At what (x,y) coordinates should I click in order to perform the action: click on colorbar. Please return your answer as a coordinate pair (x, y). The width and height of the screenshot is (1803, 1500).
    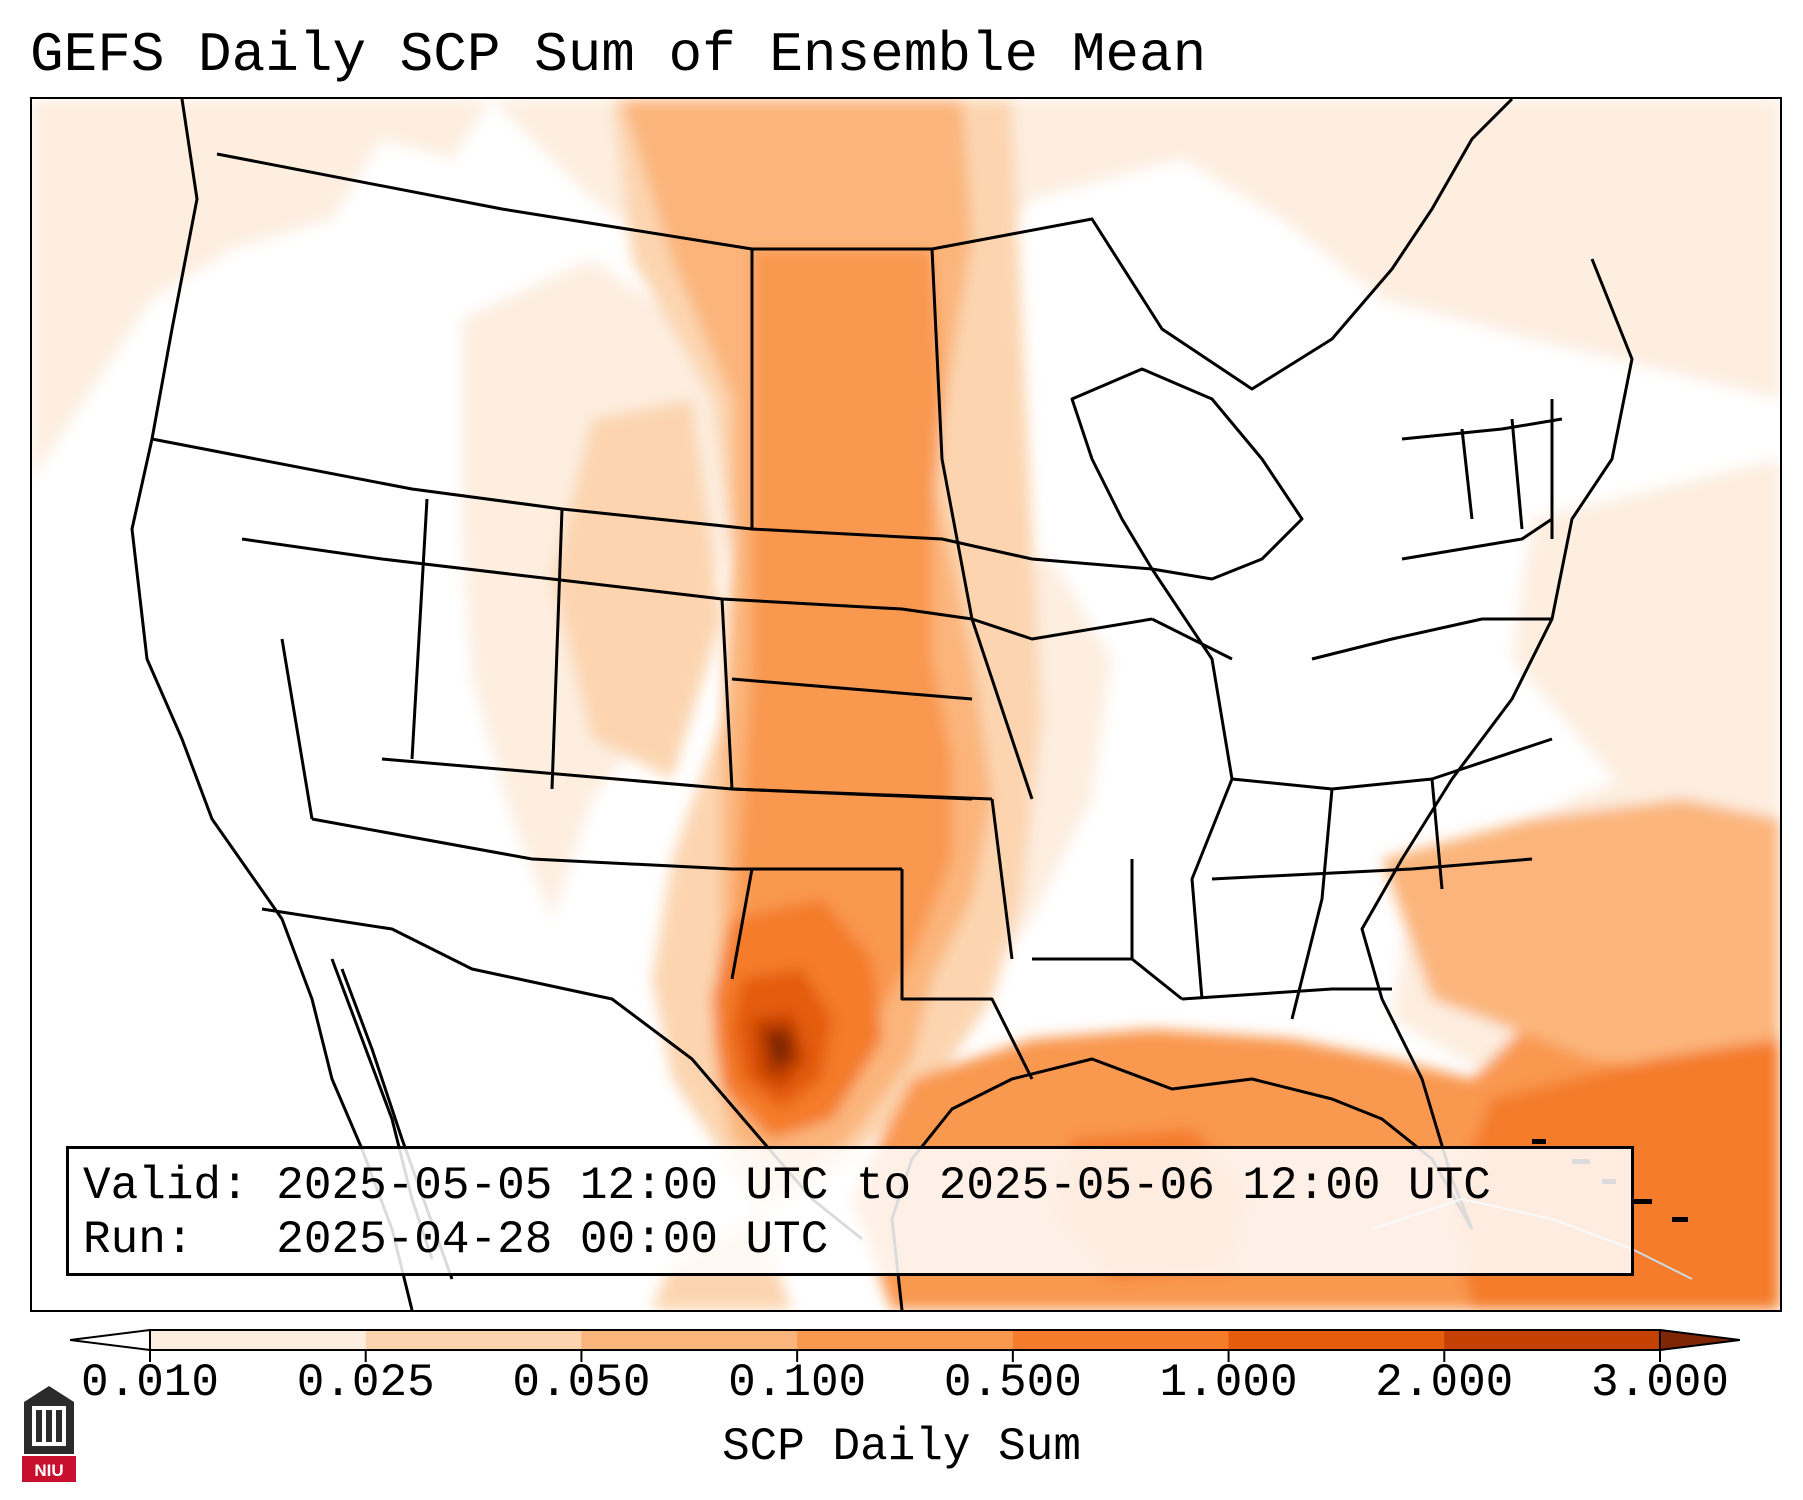
    Looking at the image, I should click on (905, 1345).